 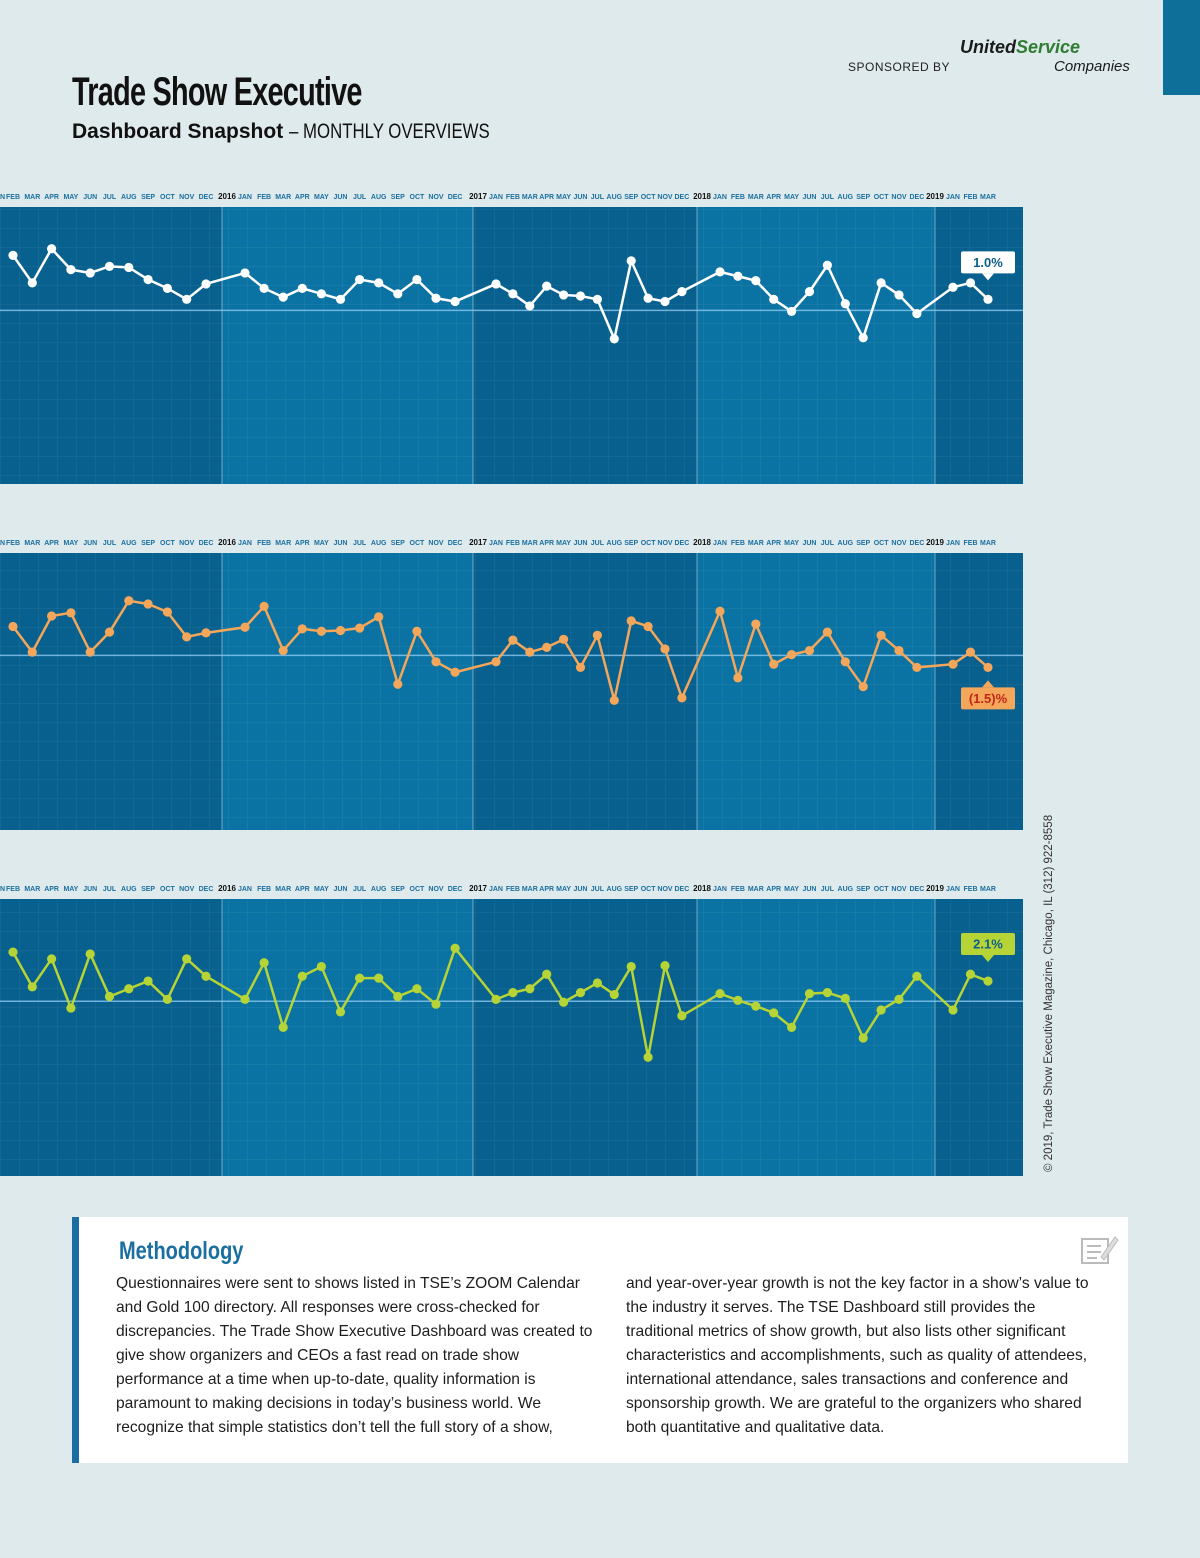 What do you see at coordinates (306, 132) in the screenshot?
I see `subtitle-row: Dashboard Snapshot – MONTHLY OVERVIEWS` at bounding box center [306, 132].